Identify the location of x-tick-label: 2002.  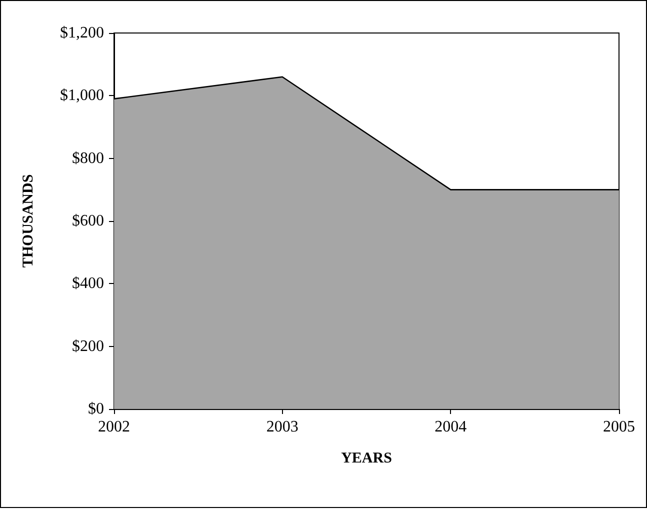
(114, 427).